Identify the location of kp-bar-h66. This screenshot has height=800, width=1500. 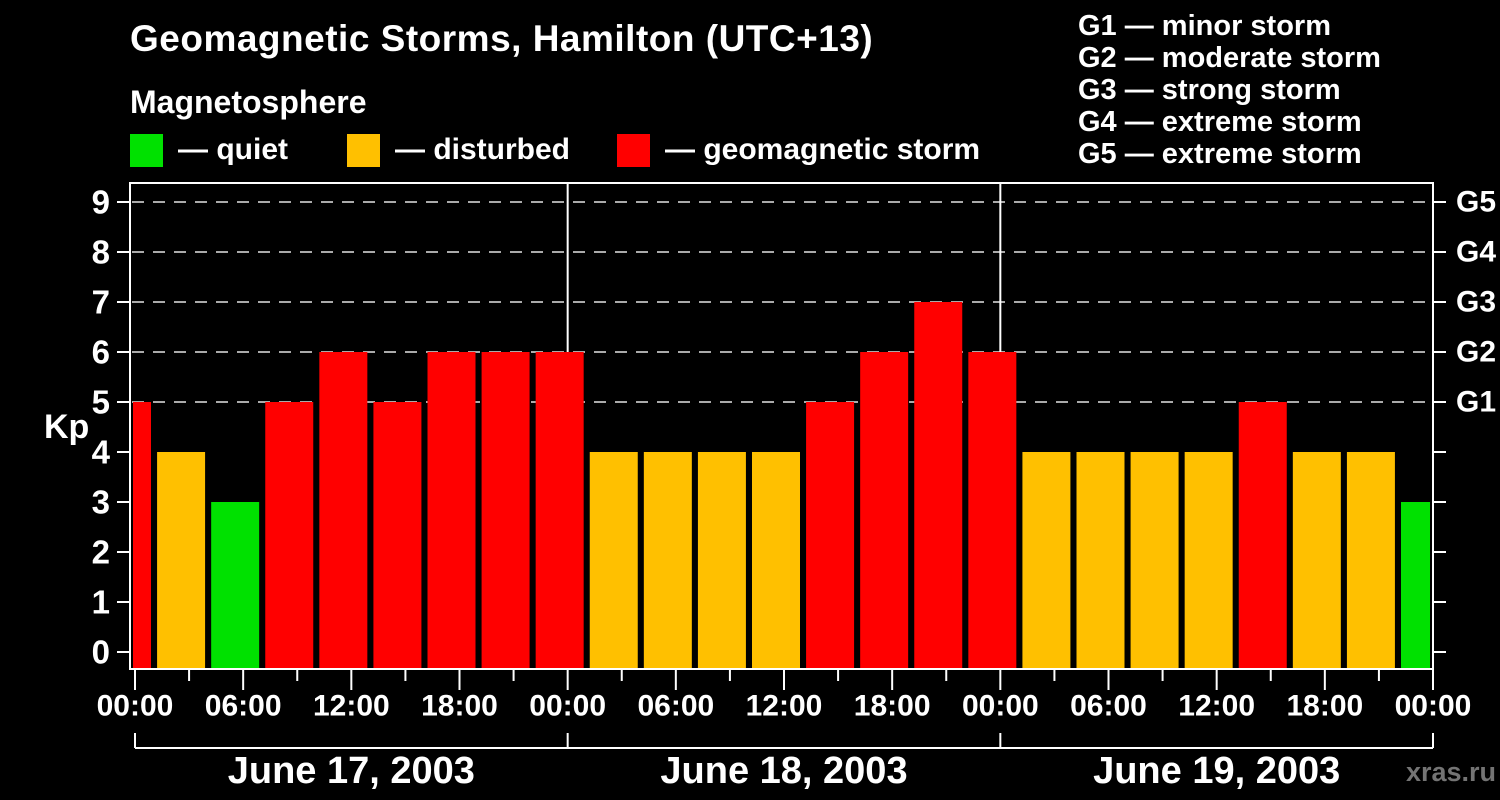
(1316, 560).